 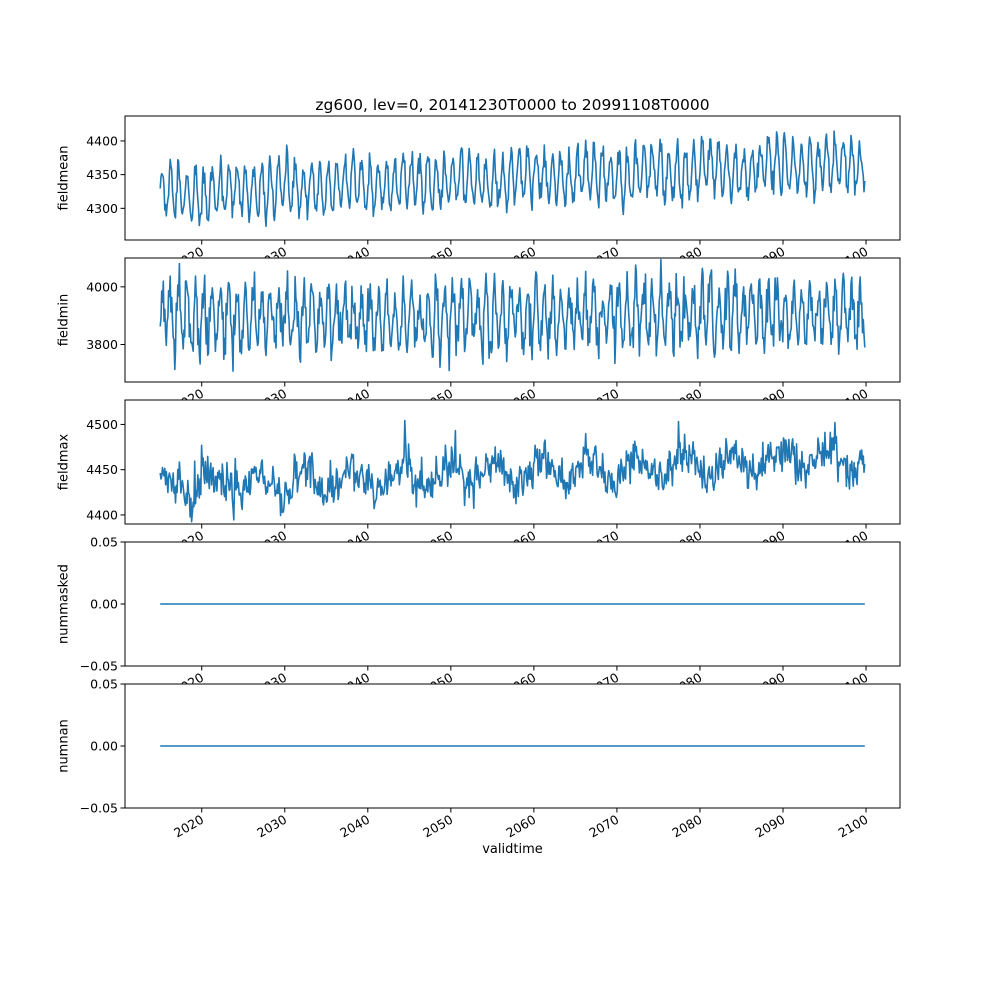 I want to click on ytick-label-fieldmean: 4300, so click(x=102, y=208).